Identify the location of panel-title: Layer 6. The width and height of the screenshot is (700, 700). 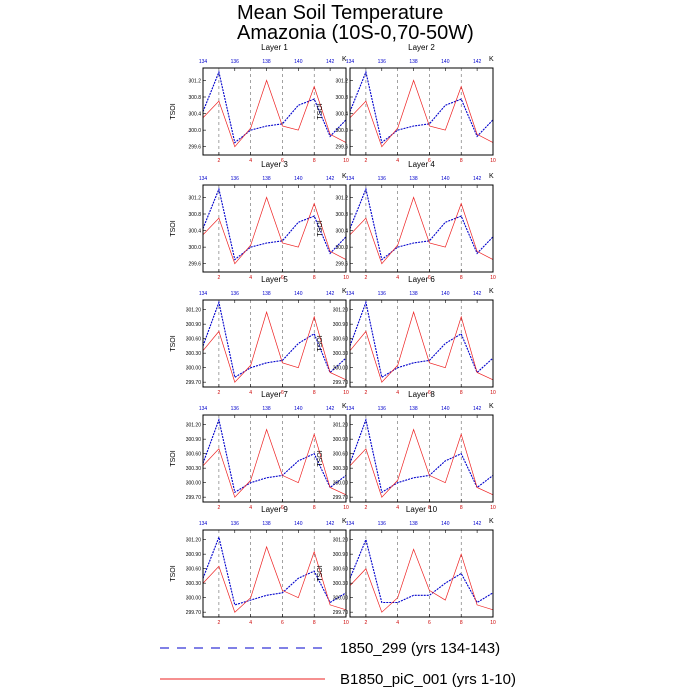
(421, 279).